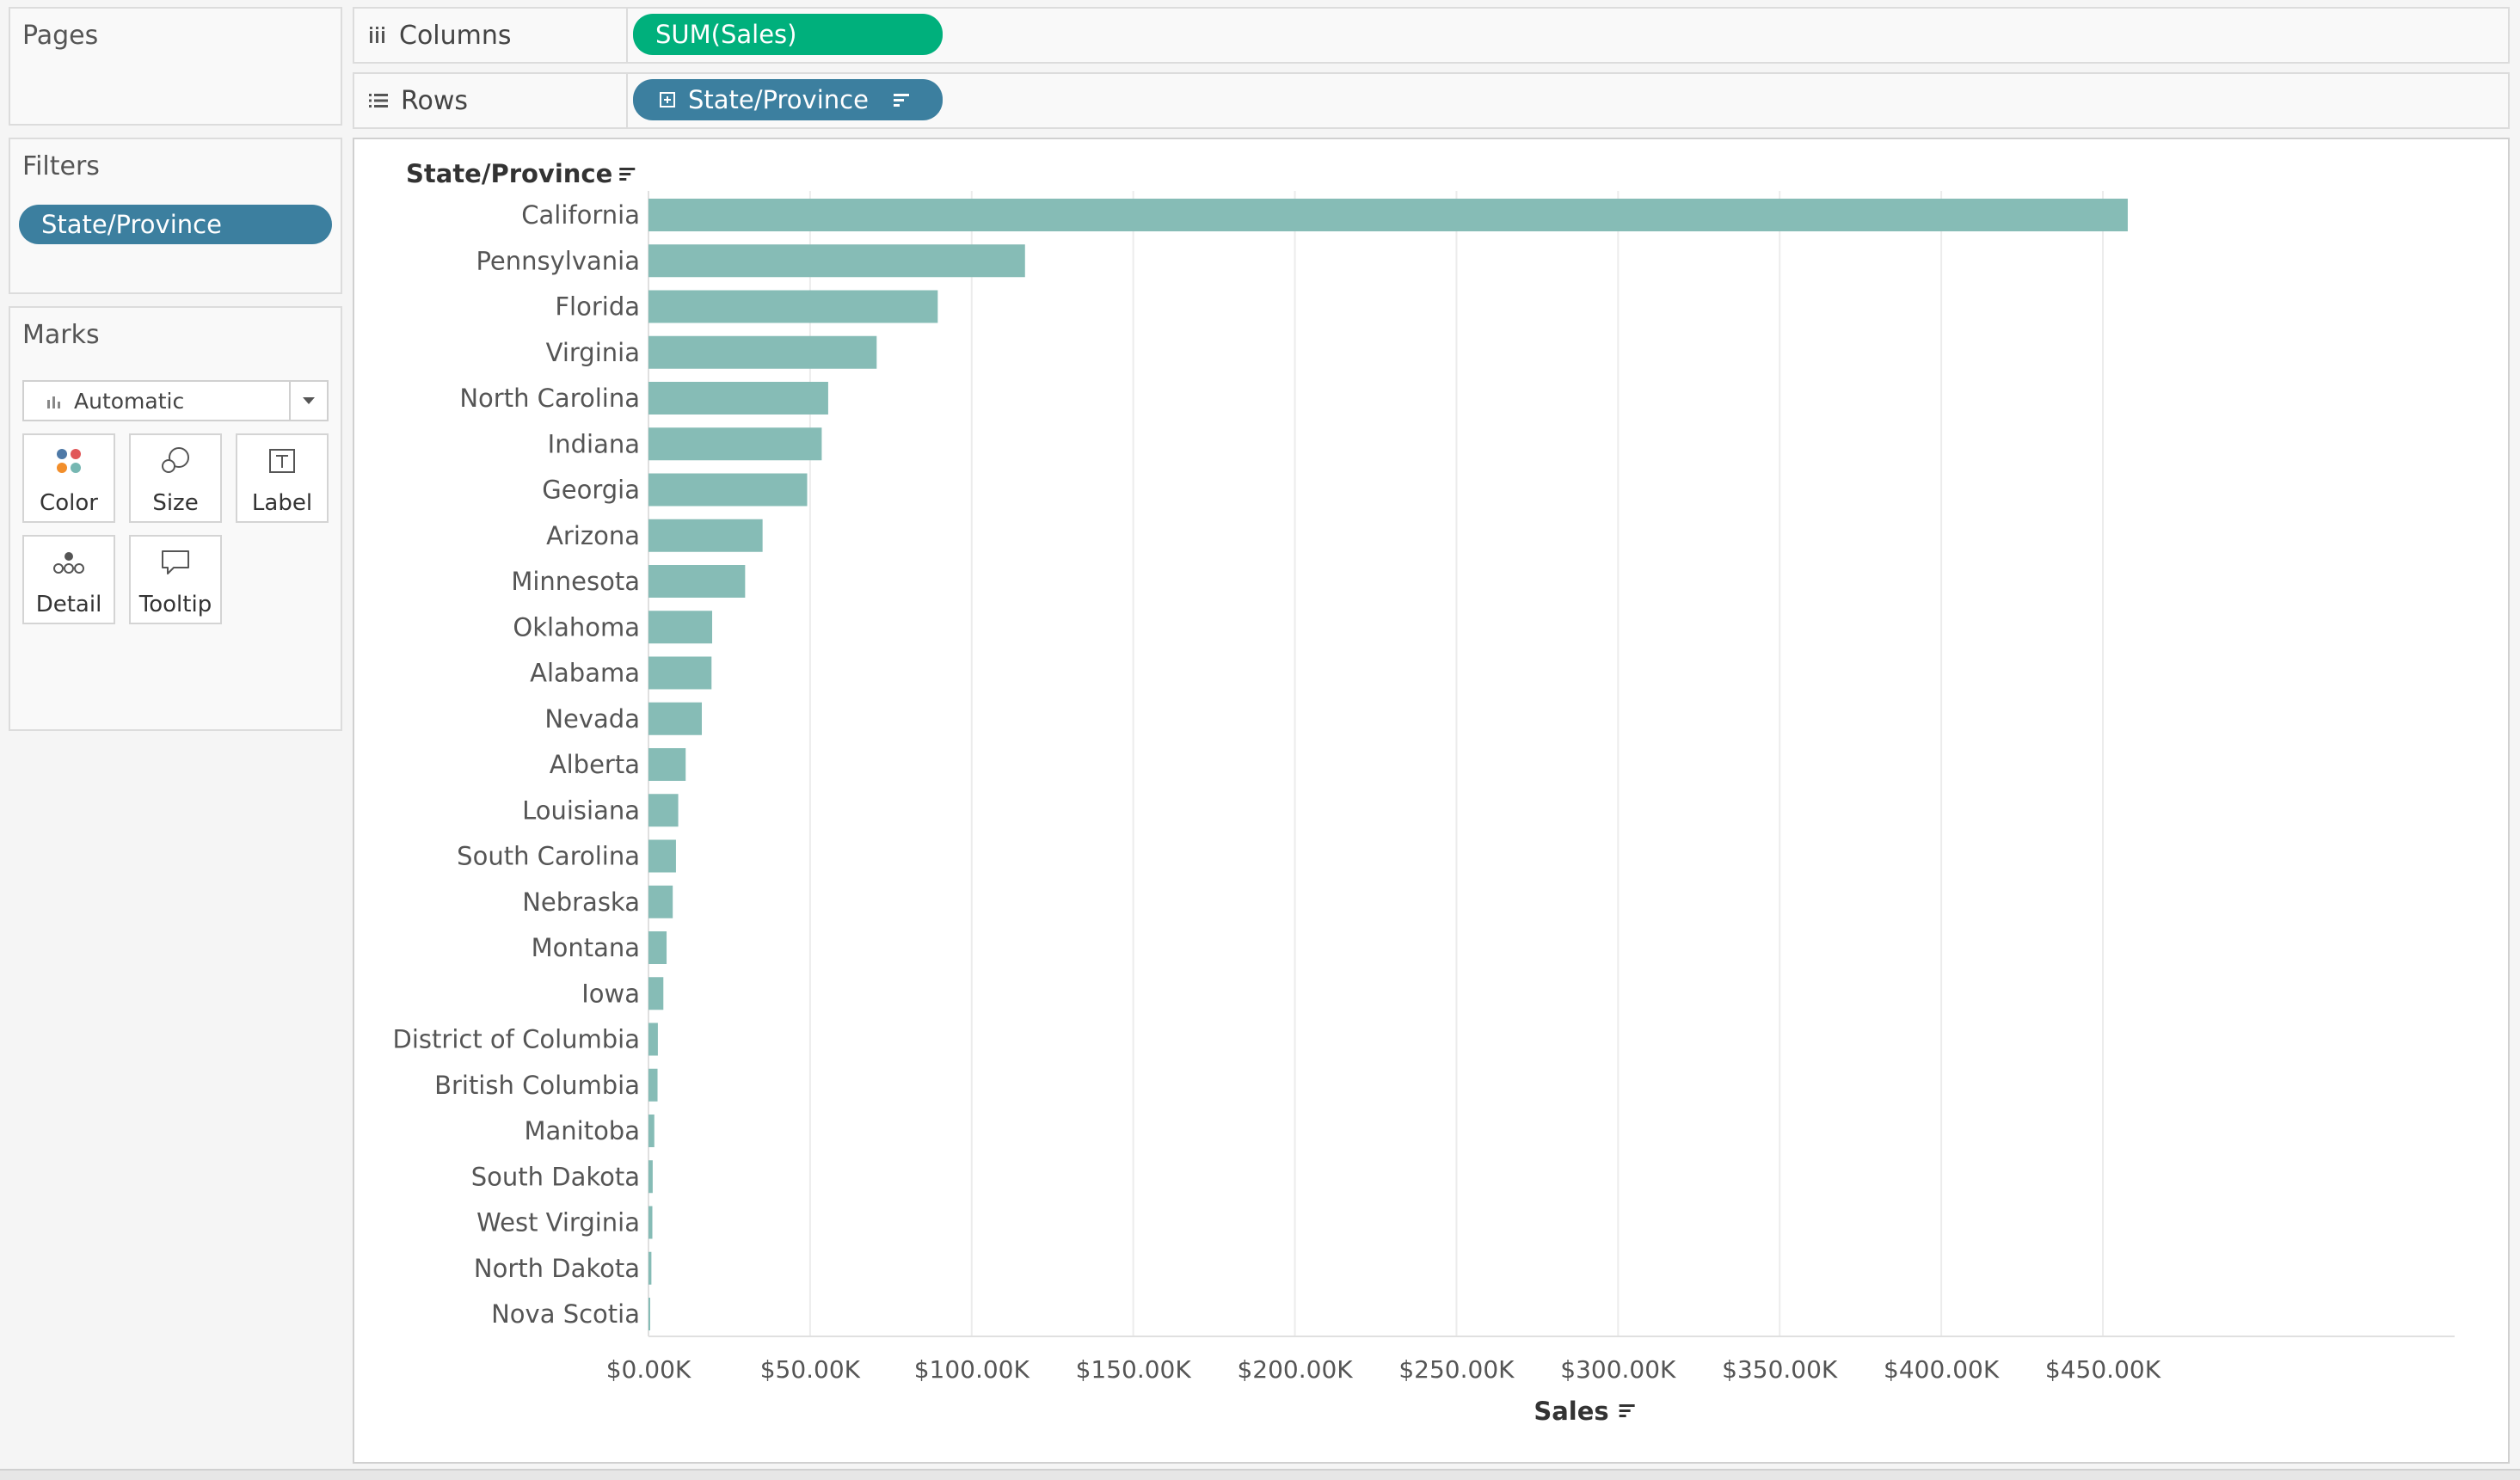 This screenshot has height=1480, width=2520. What do you see at coordinates (667, 99) in the screenshot?
I see `expand-icon` at bounding box center [667, 99].